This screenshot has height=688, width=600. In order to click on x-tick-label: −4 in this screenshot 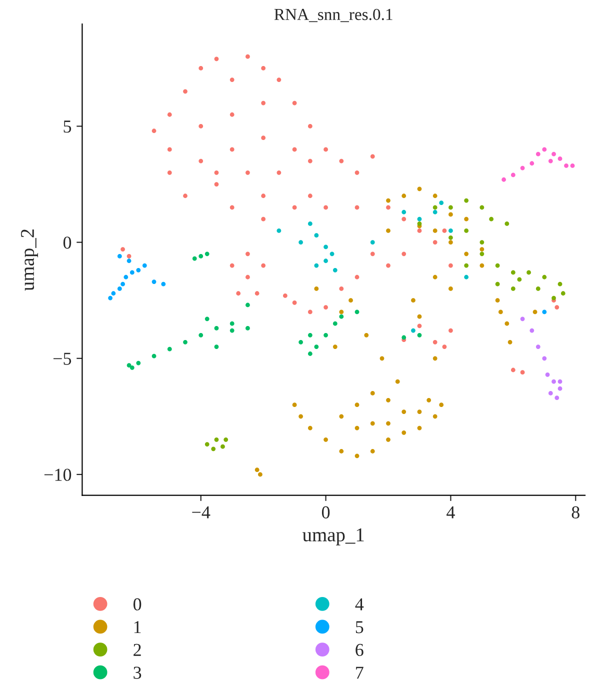, I will do `click(201, 512)`.